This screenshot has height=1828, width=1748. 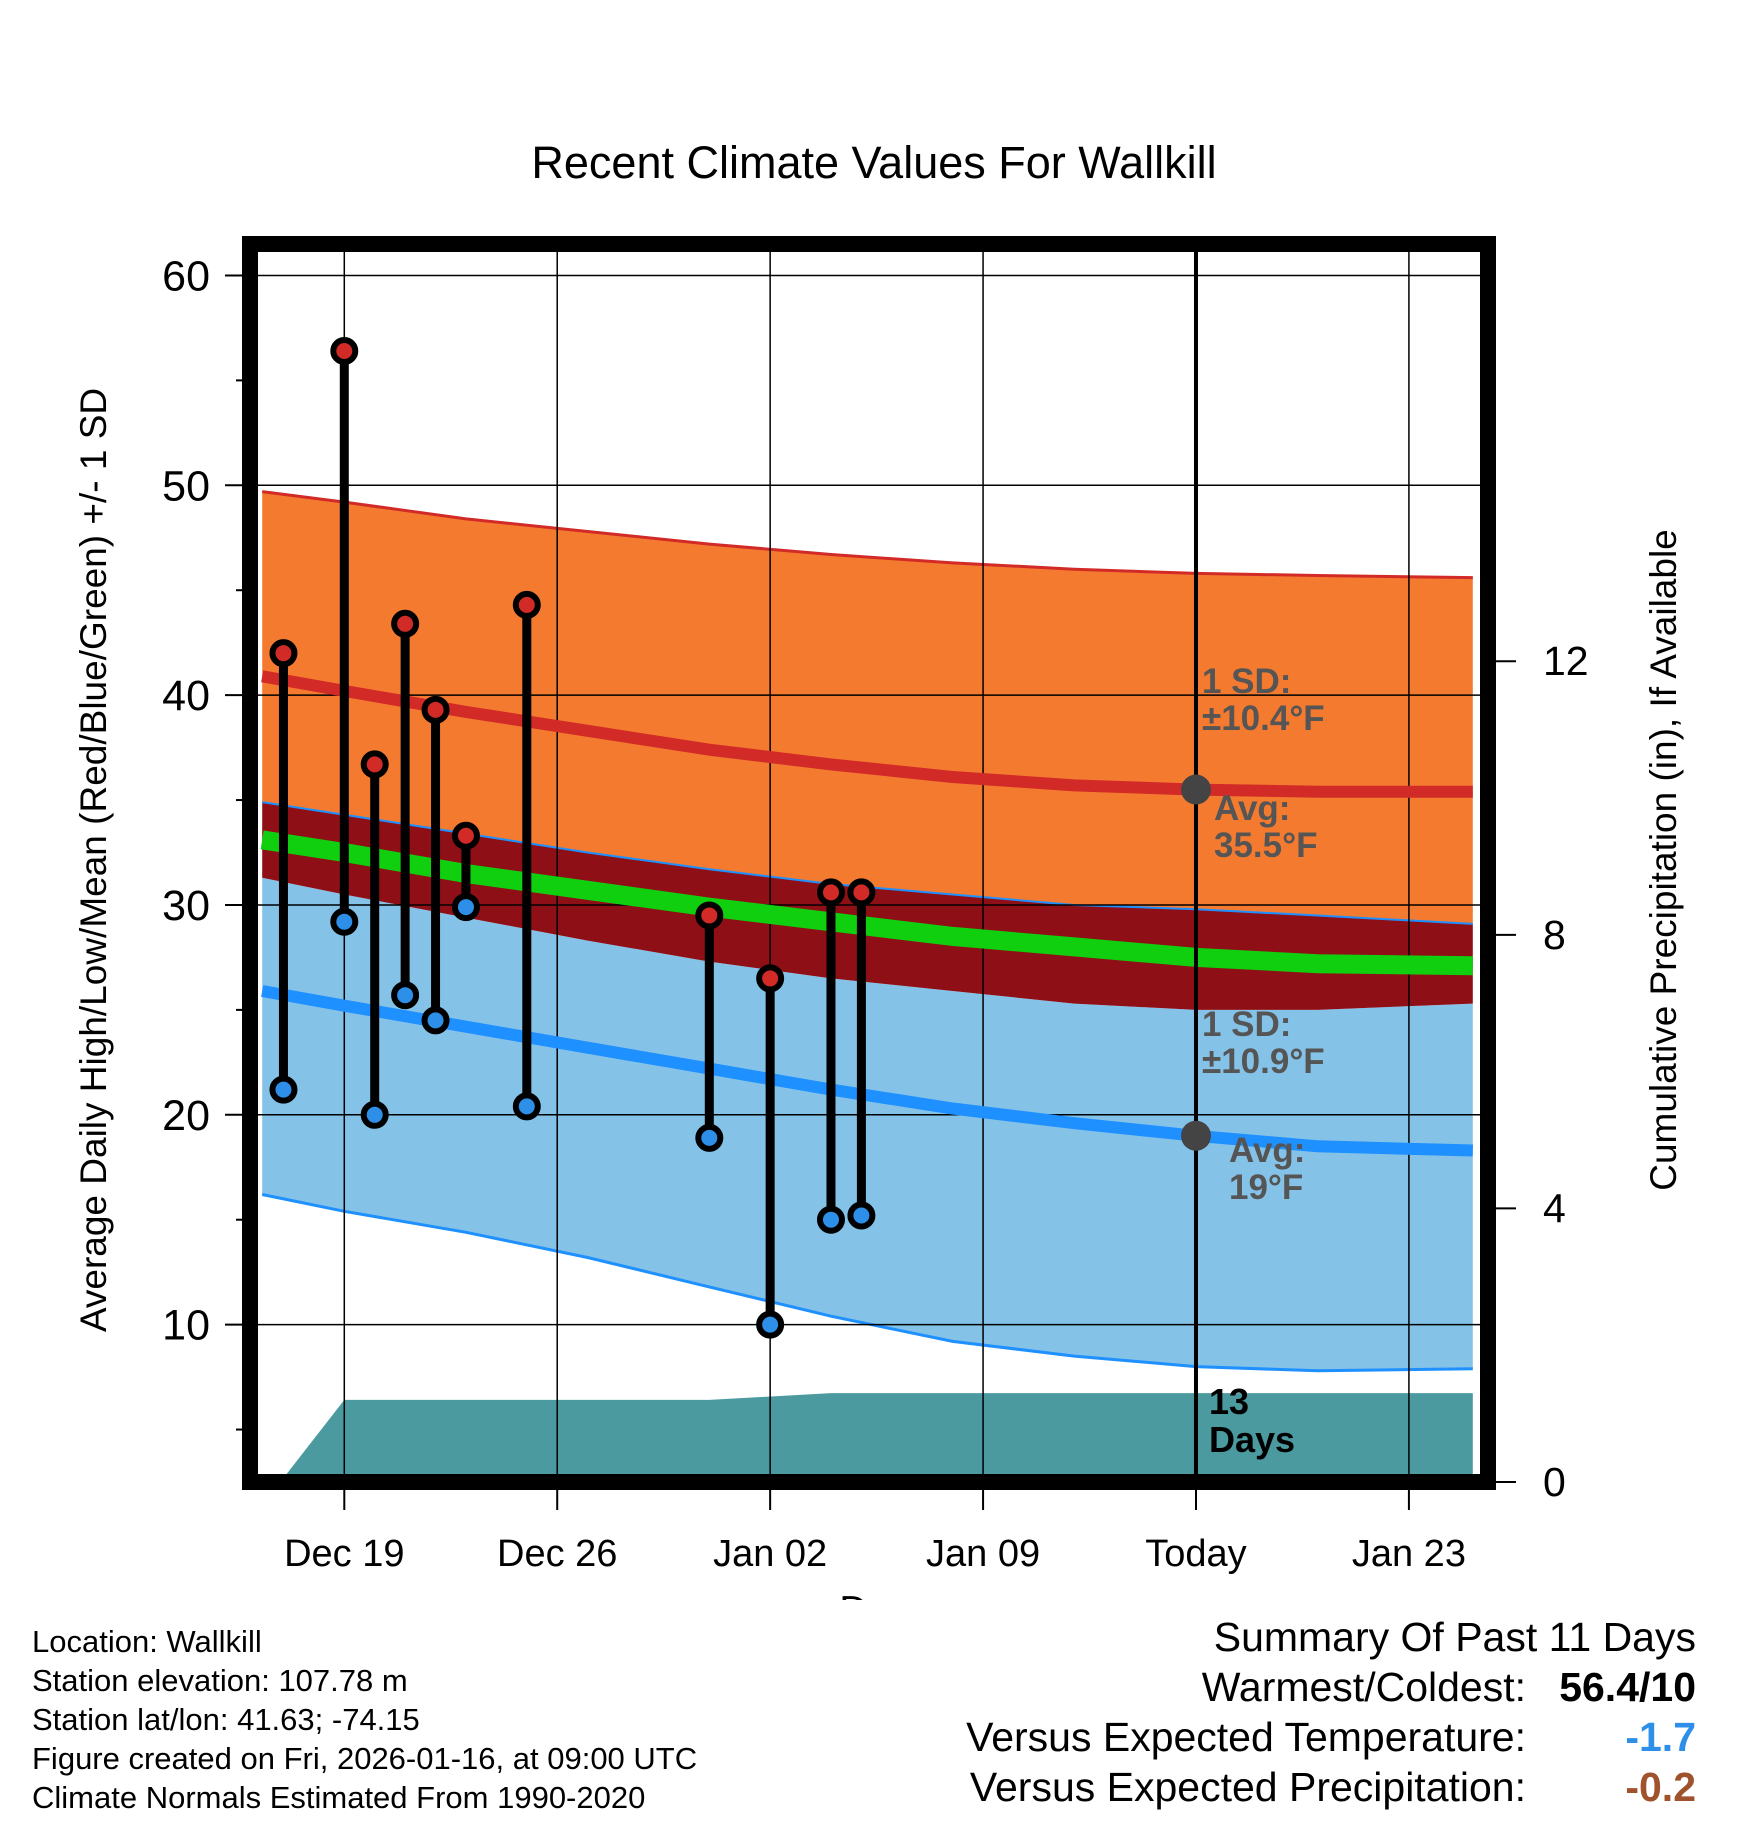 I want to click on y-tick-label: 30, so click(x=186, y=906).